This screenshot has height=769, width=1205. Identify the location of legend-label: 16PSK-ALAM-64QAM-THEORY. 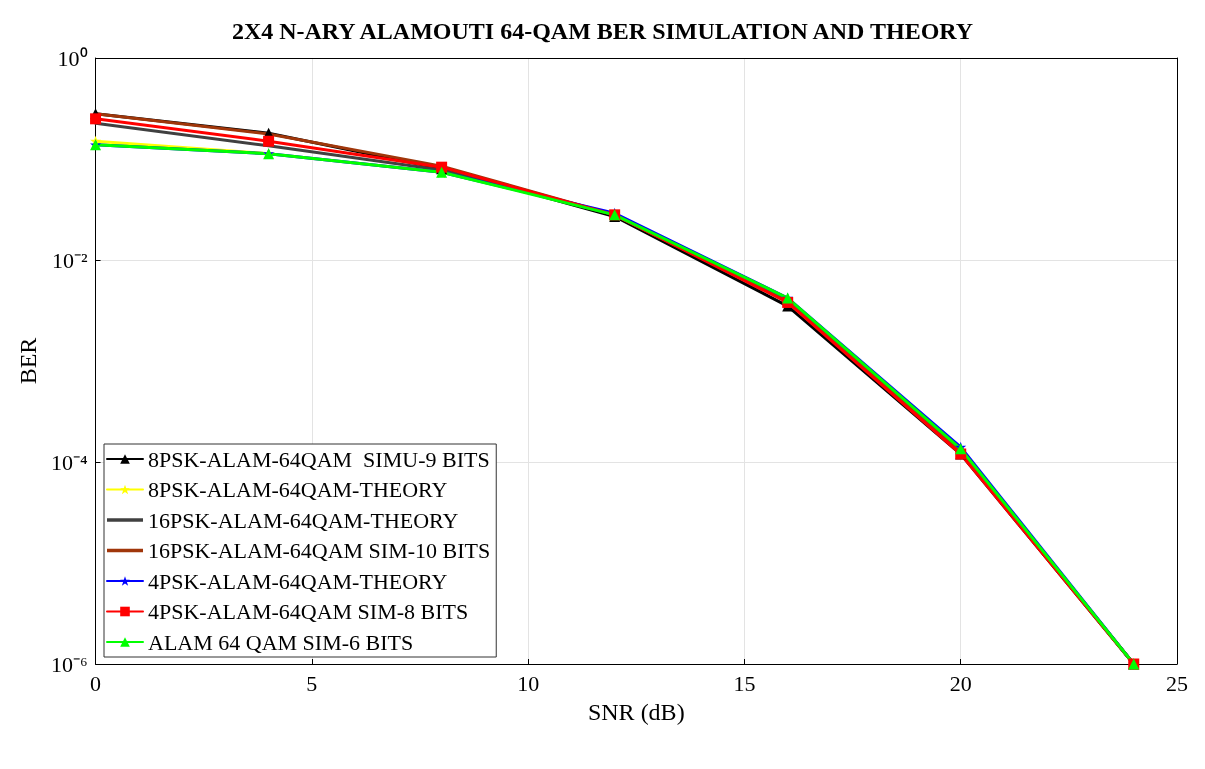
(303, 520).